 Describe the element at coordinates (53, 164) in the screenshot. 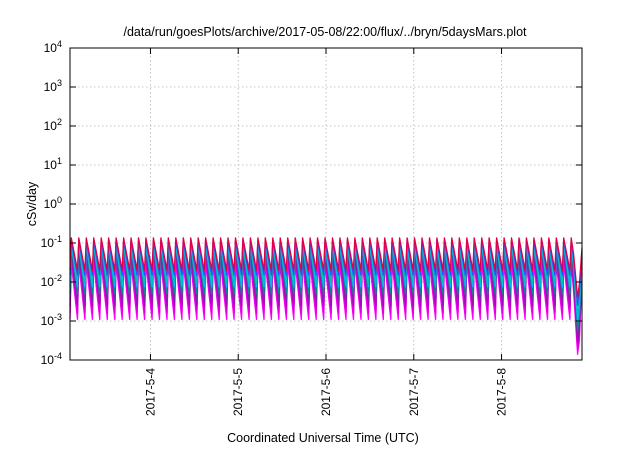

I see `y-tick-label: 10¹` at that location.